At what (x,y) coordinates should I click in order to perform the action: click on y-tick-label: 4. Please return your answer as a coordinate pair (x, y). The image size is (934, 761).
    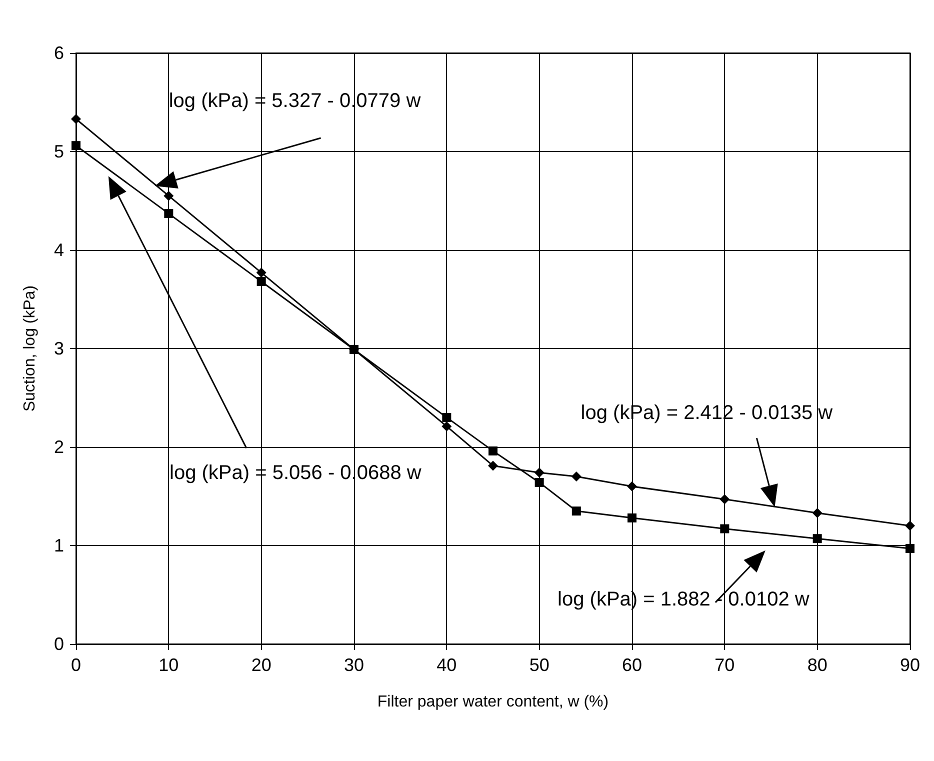
    Looking at the image, I should click on (59, 250).